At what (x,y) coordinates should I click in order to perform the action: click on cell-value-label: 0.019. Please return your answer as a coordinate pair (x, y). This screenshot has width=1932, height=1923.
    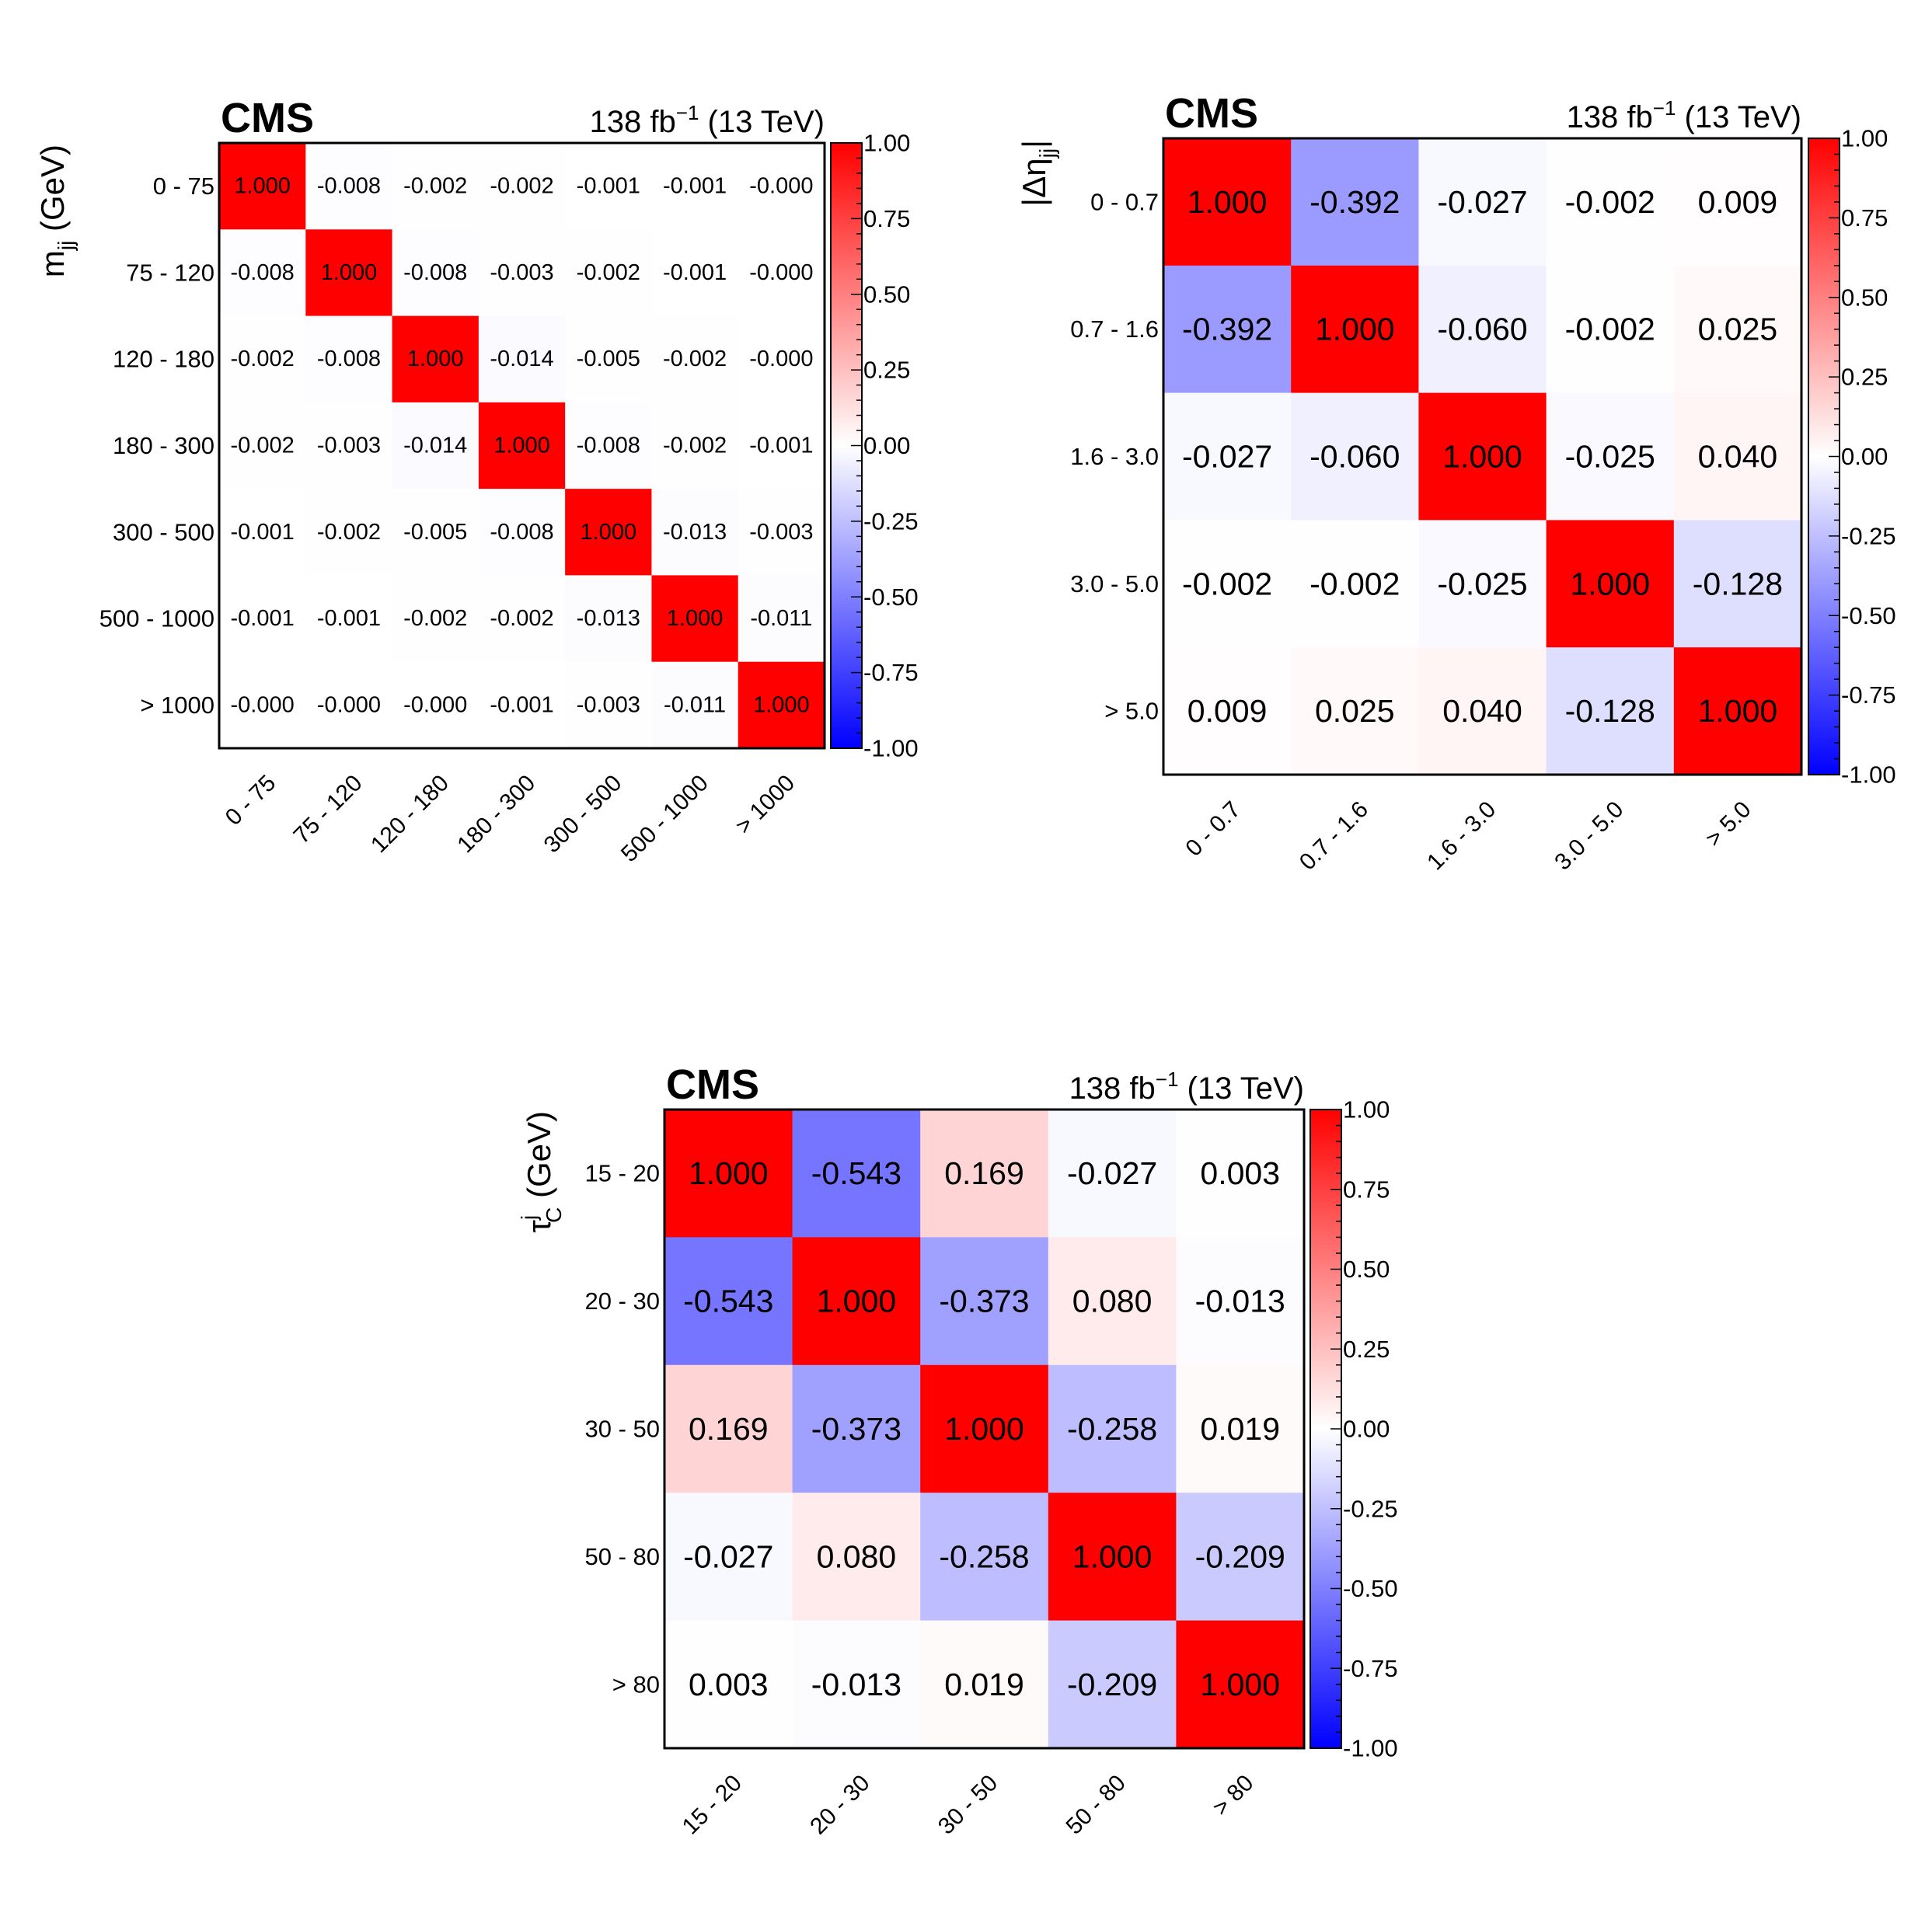
    Looking at the image, I should click on (984, 1685).